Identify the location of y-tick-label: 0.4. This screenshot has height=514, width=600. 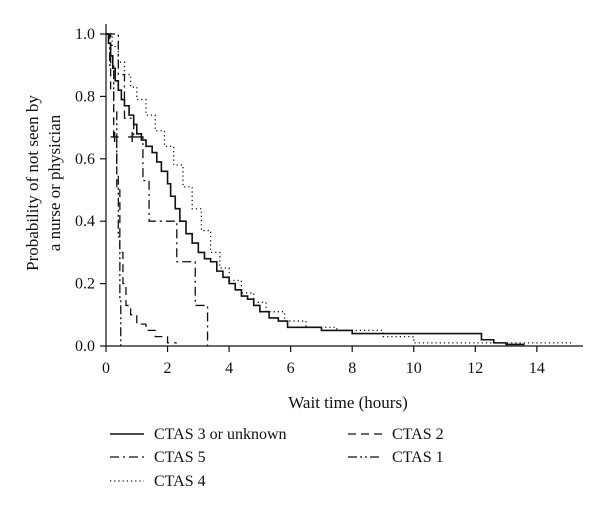
(85, 221).